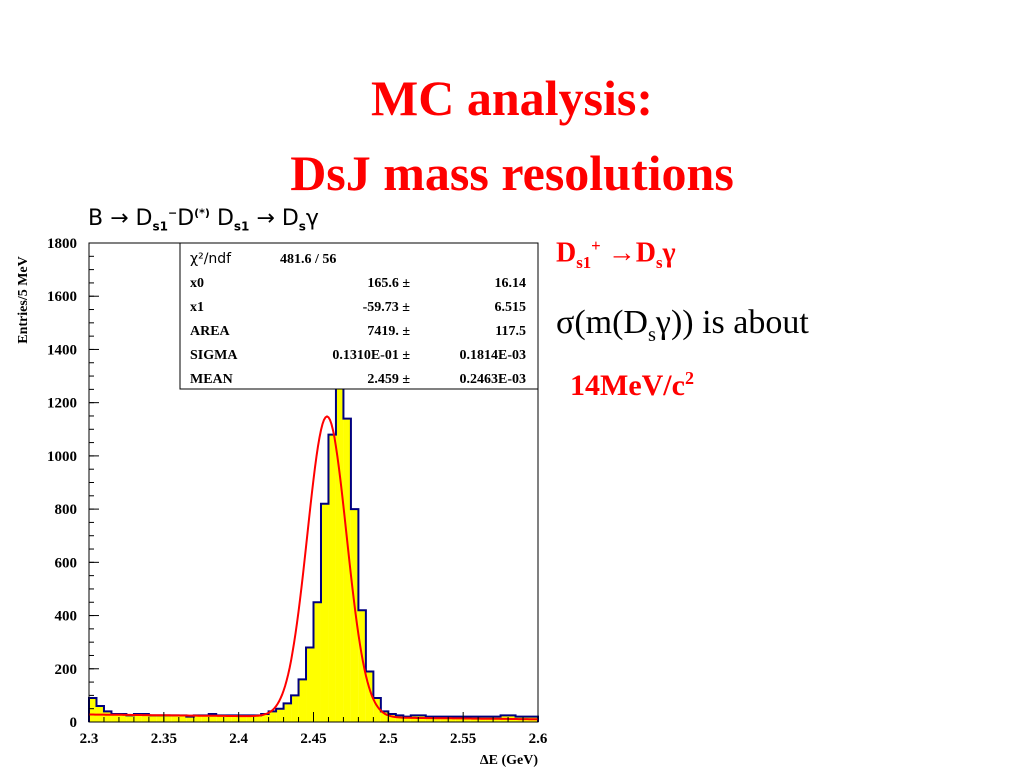  I want to click on resolution-text-a: σ(m(D, so click(602, 322).